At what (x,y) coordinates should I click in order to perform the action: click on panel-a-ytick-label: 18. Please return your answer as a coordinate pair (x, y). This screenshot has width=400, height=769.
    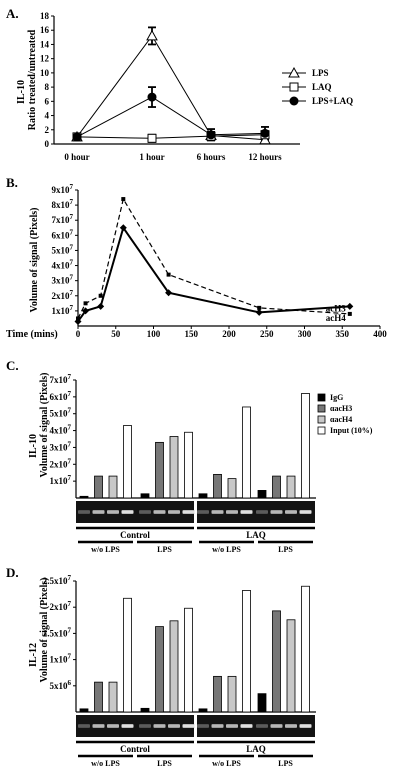
    Looking at the image, I should click on (45, 16).